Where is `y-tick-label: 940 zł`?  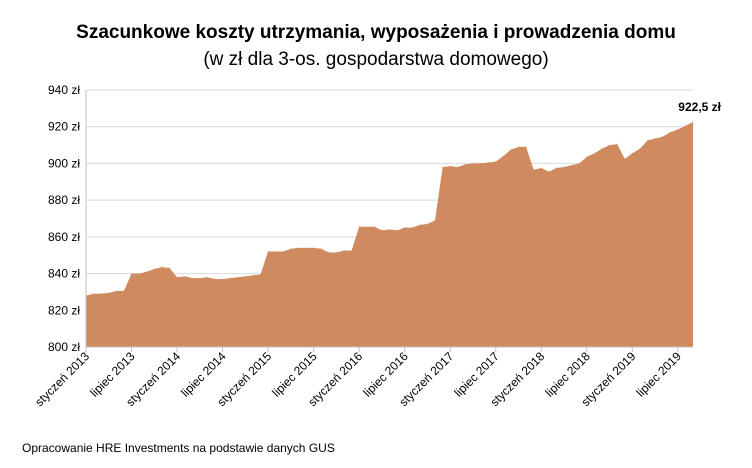
y-tick-label: 940 zł is located at coordinates (64, 90).